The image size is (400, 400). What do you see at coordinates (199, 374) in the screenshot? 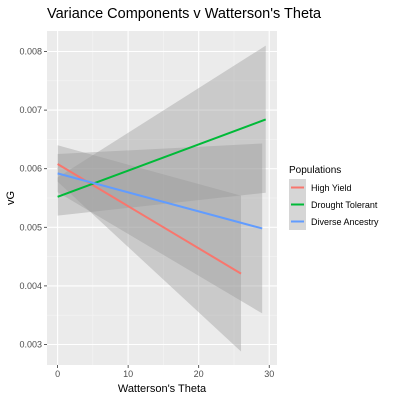
I see `x-tick-label: 20` at bounding box center [199, 374].